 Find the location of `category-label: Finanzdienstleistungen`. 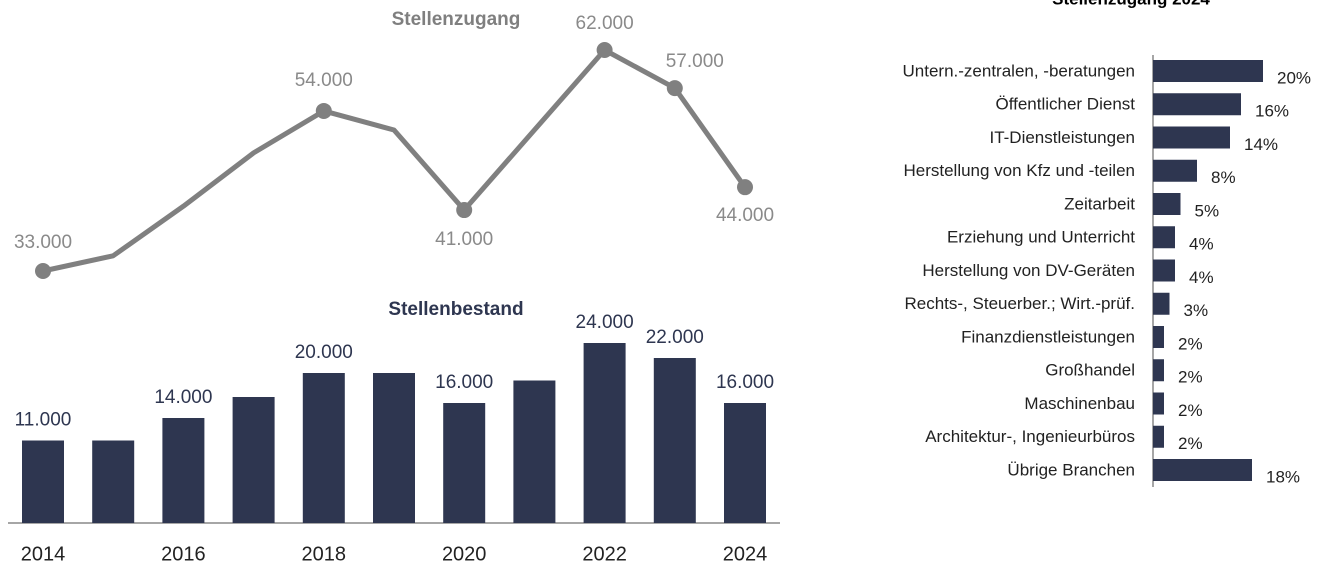

category-label: Finanzdienstleistungen is located at coordinates (1048, 336).